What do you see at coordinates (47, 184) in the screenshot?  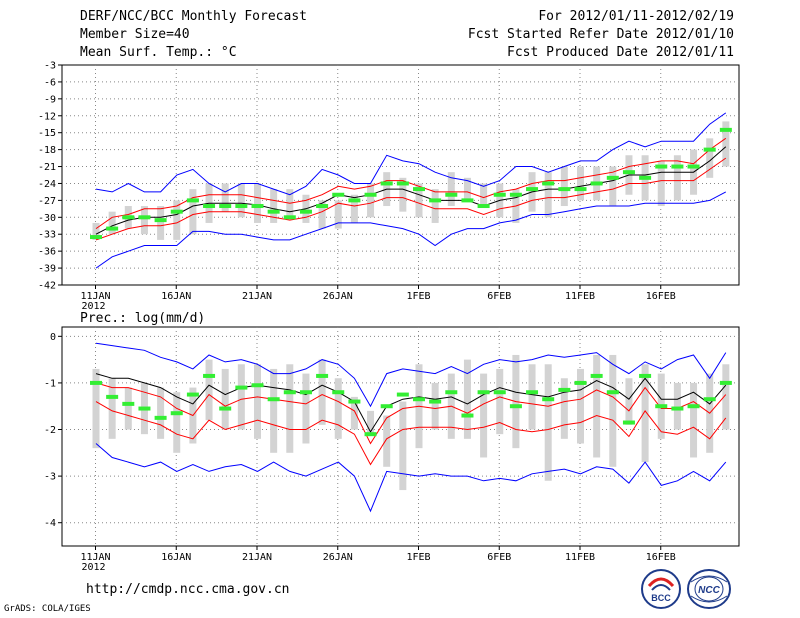 I see `temp-ytick-label: -24` at bounding box center [47, 184].